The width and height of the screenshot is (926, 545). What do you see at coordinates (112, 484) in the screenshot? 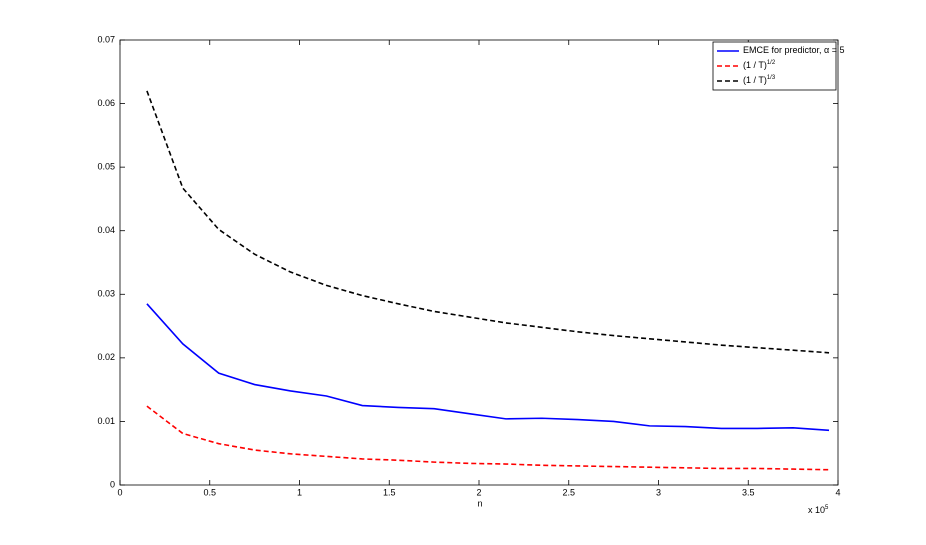
I see `y-tick-label: 0` at bounding box center [112, 484].